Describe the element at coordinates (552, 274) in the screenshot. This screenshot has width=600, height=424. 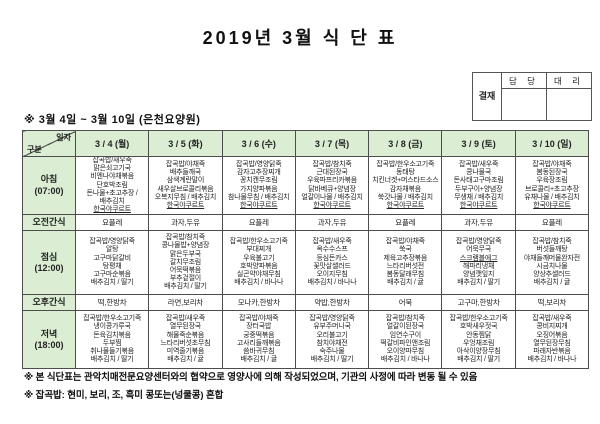
I see `menu-item-line: 양상추샐러드` at that location.